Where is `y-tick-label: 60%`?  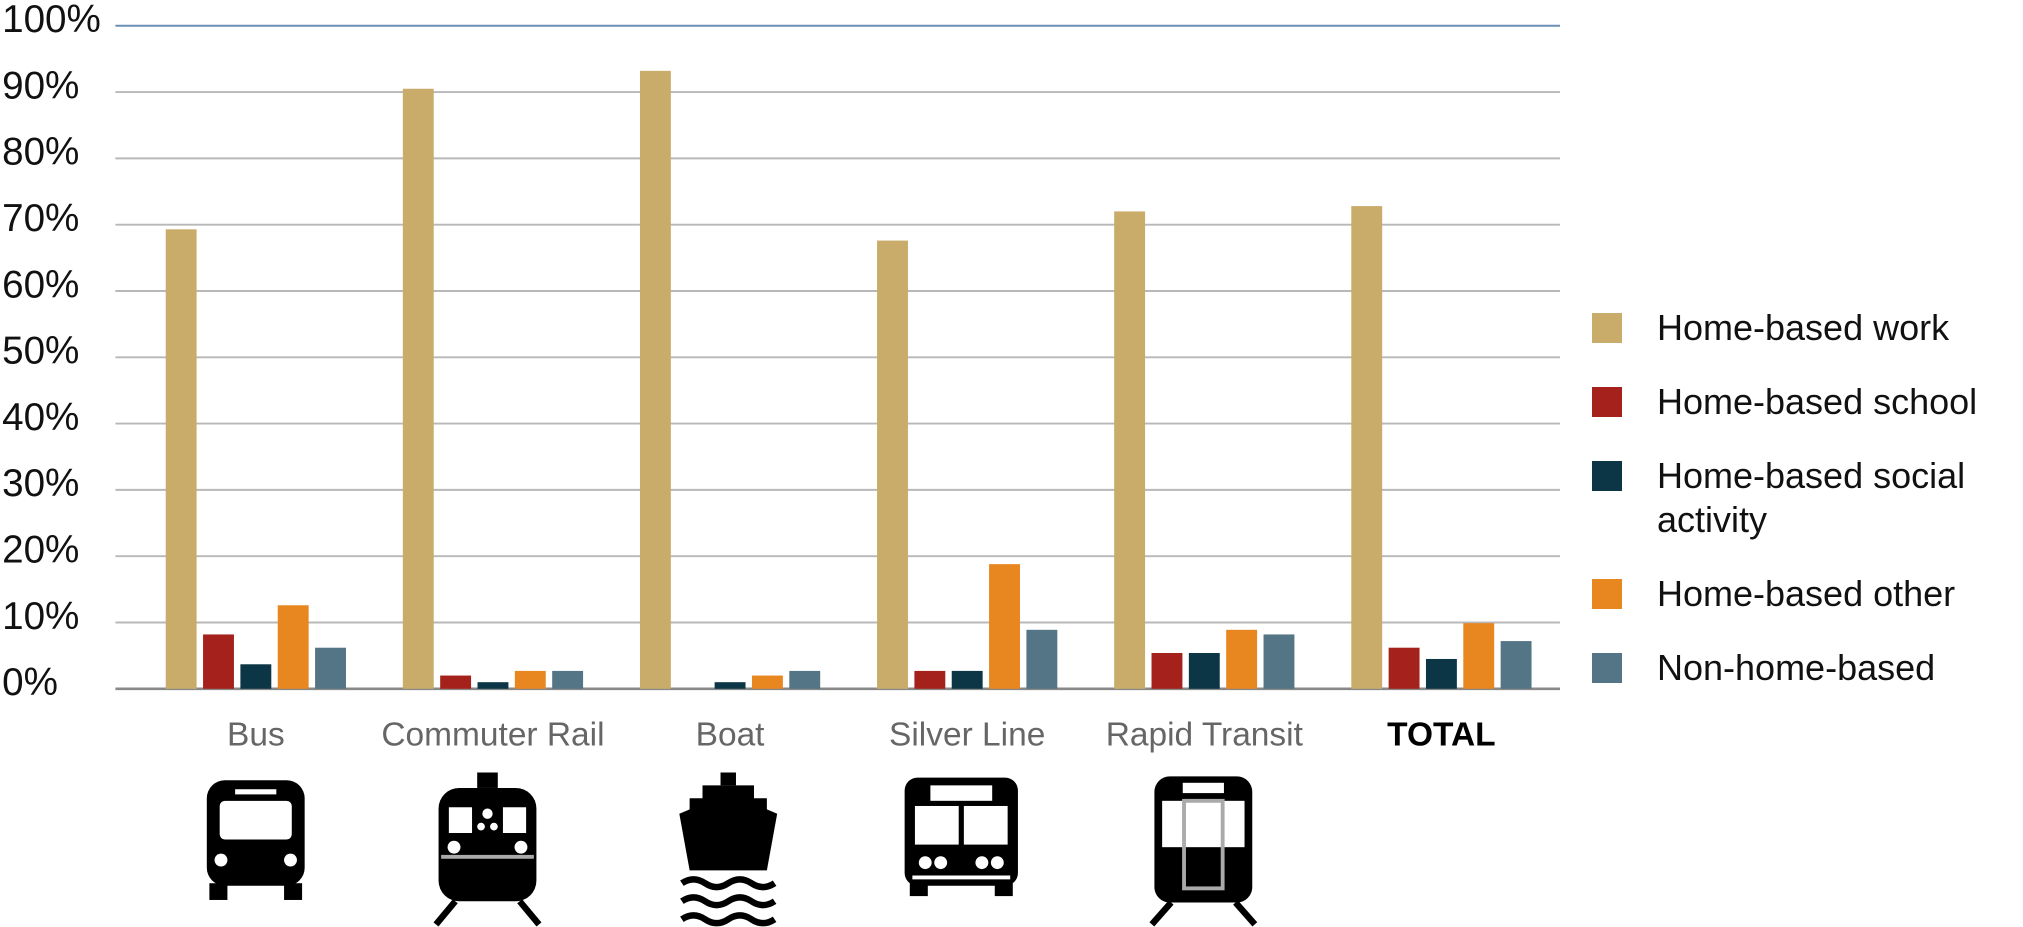
y-tick-label: 60% is located at coordinates (40, 284).